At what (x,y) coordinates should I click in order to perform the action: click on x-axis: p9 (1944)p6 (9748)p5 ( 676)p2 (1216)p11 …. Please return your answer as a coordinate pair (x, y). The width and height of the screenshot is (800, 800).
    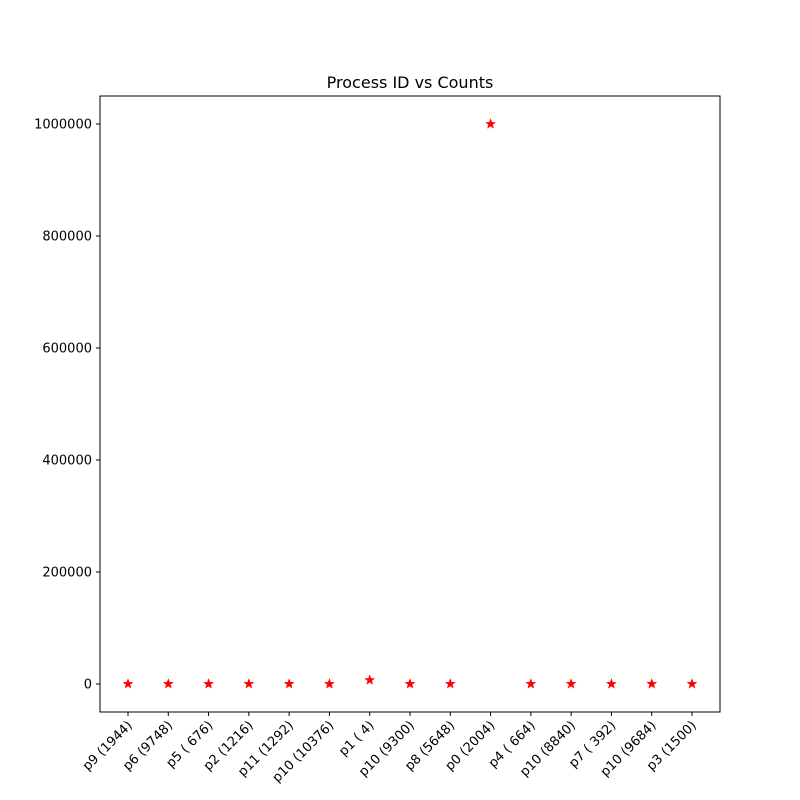
    Looking at the image, I should click on (390, 749).